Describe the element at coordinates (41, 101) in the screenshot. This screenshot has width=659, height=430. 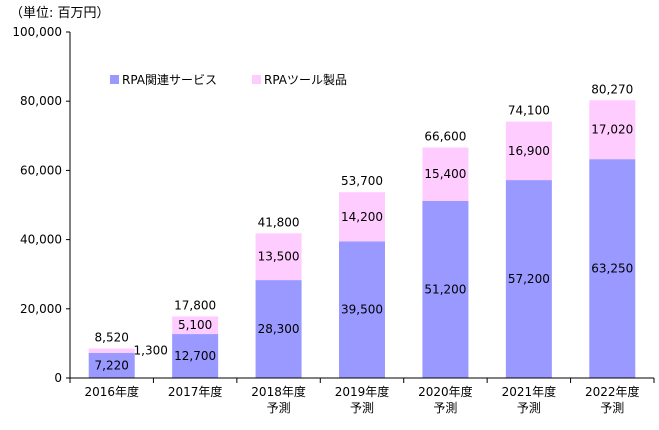
I see `y-tick-label: 80,000` at that location.